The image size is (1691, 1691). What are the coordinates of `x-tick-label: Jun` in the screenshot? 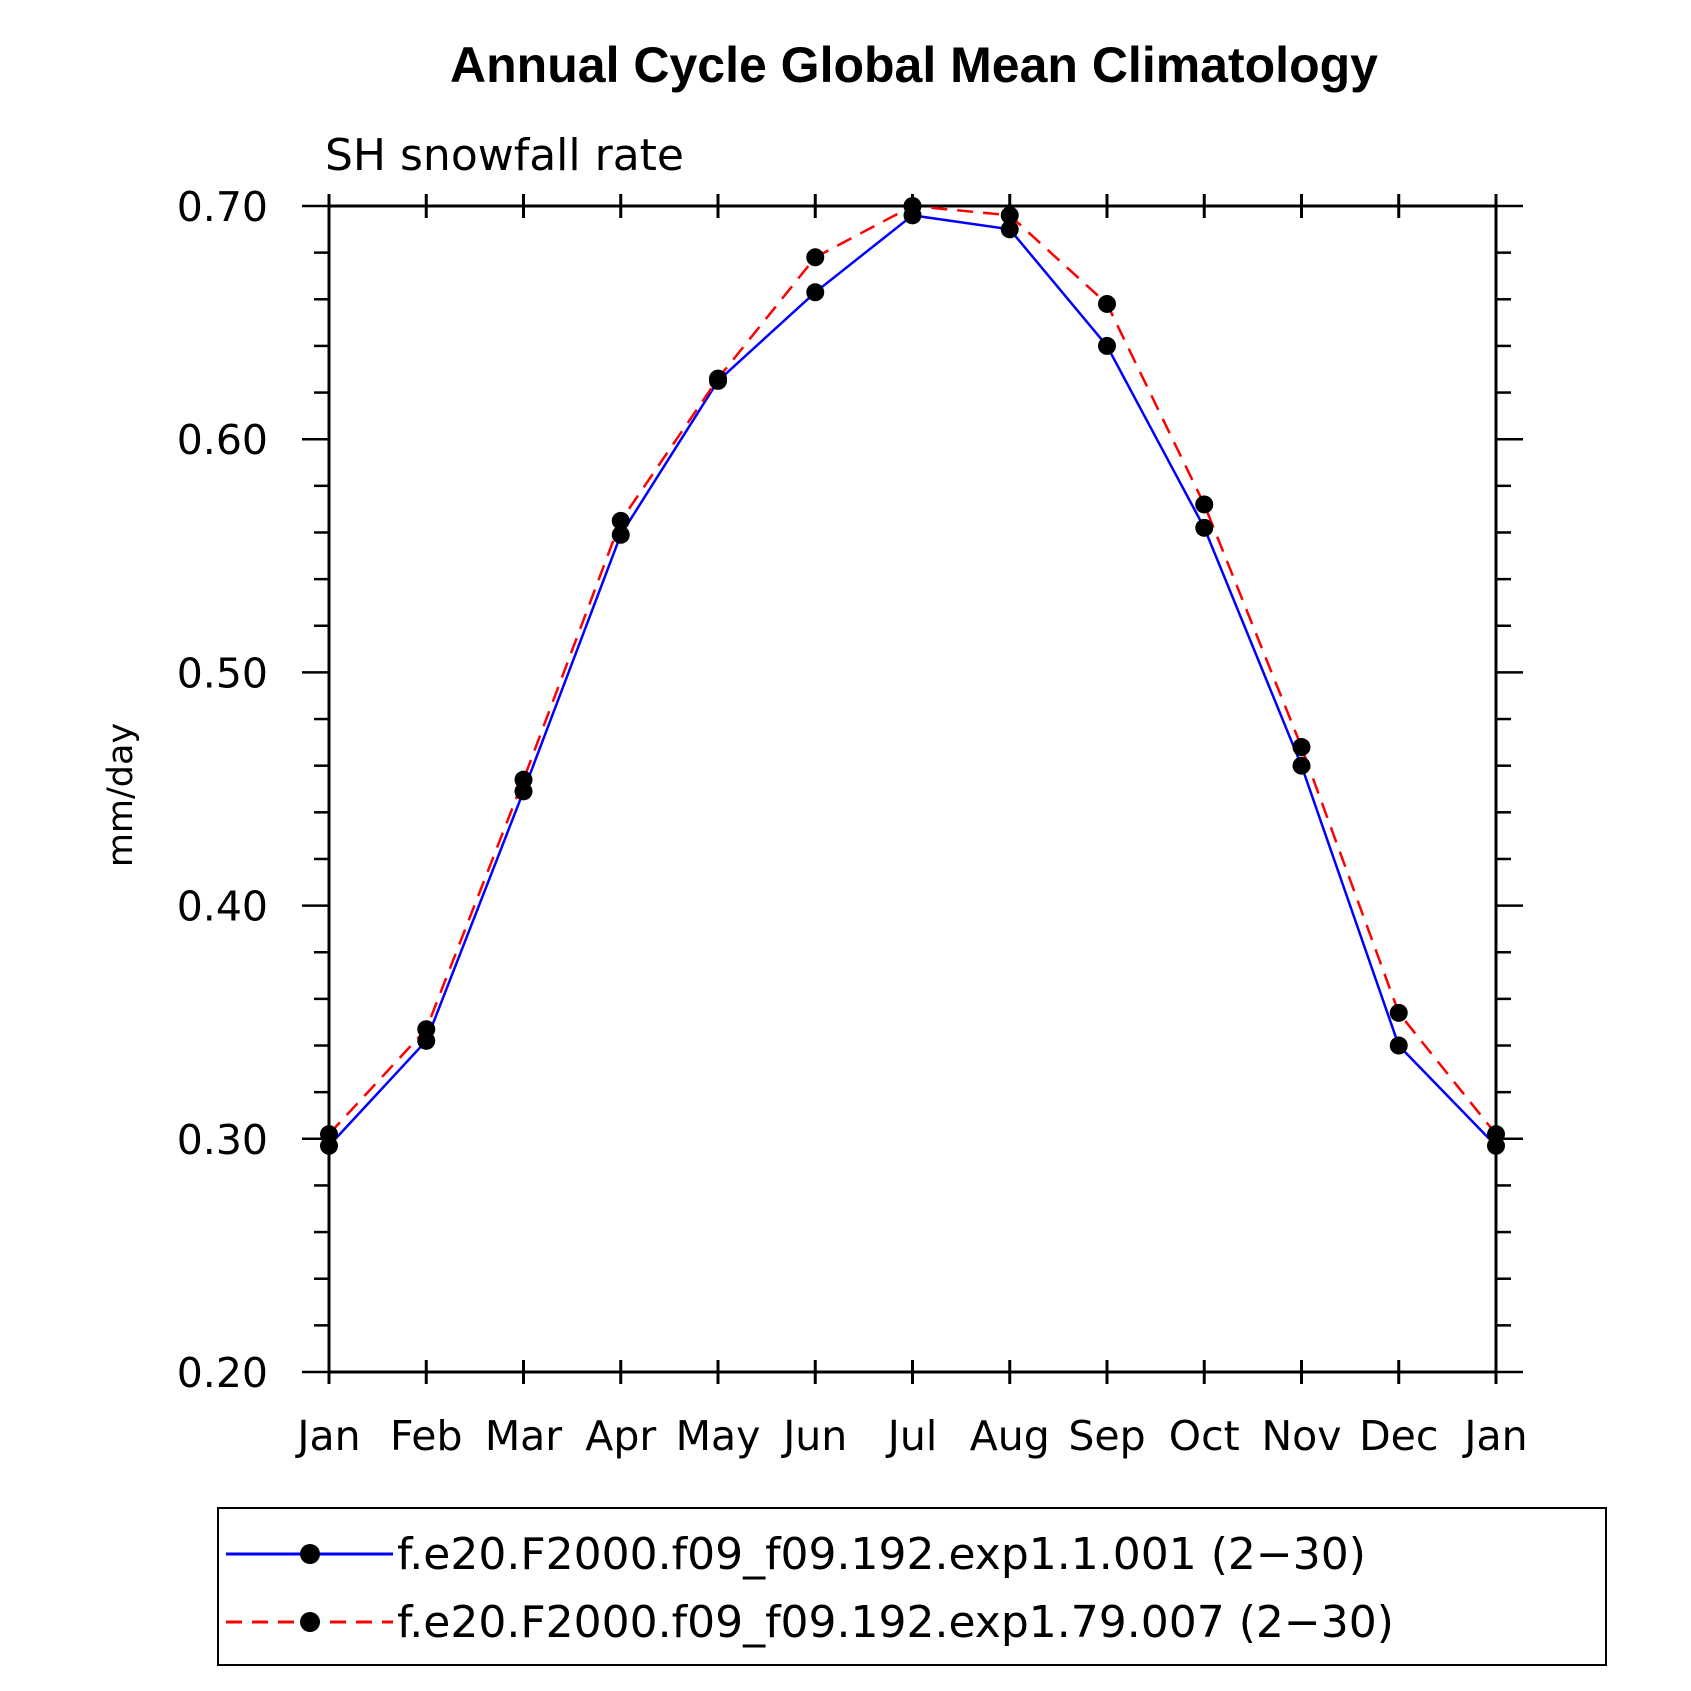 It's located at (813, 1436).